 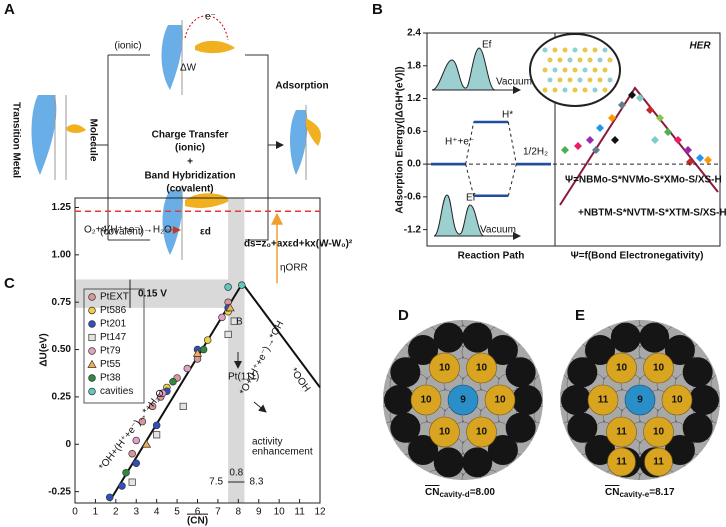 What do you see at coordinates (206, 28) in the screenshot?
I see `transfer-arrow` at bounding box center [206, 28].